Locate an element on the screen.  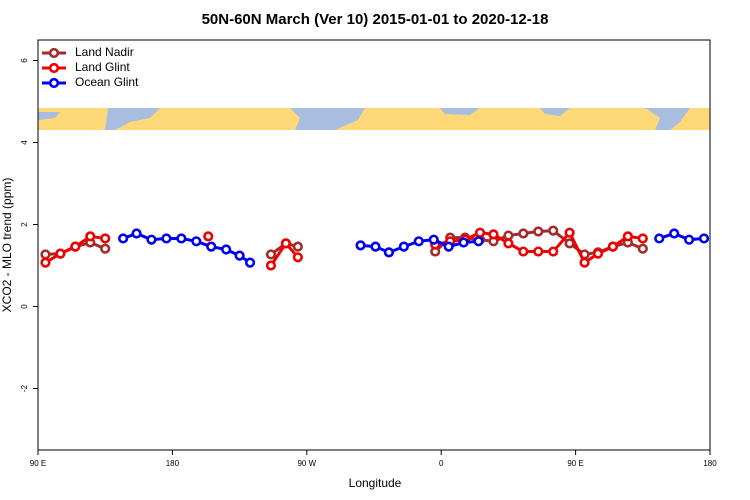
x-tick-label: 0 is located at coordinates (441, 463).